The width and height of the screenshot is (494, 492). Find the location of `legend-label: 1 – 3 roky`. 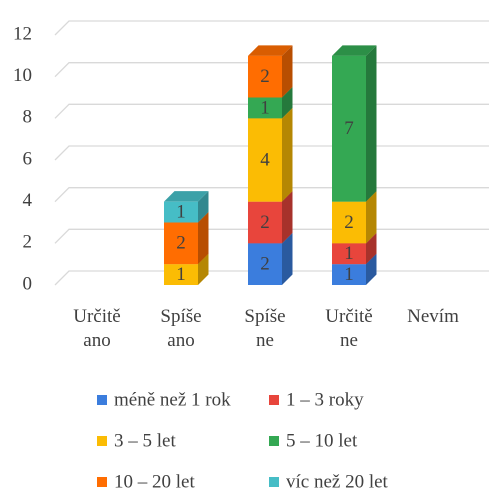

legend-label: 1 – 3 roky is located at coordinates (325, 399).